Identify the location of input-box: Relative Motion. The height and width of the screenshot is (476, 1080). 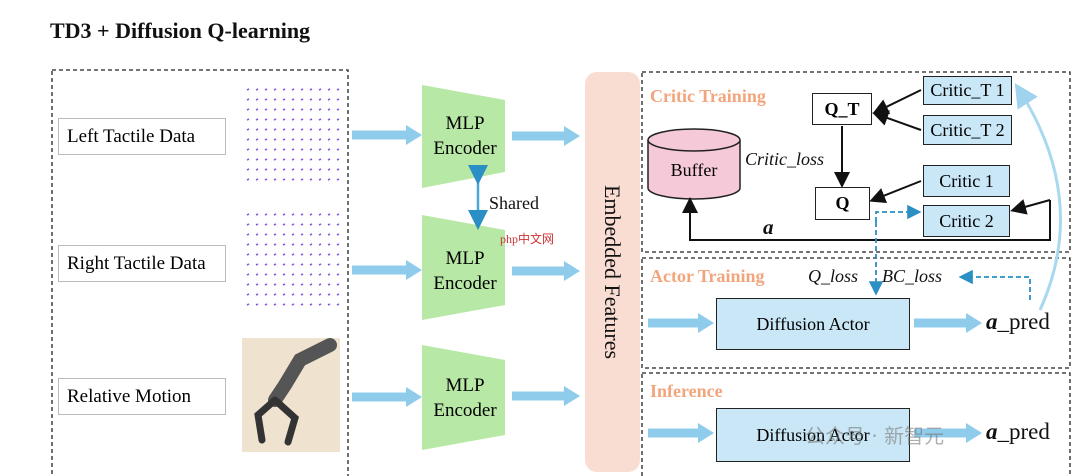
(142, 396).